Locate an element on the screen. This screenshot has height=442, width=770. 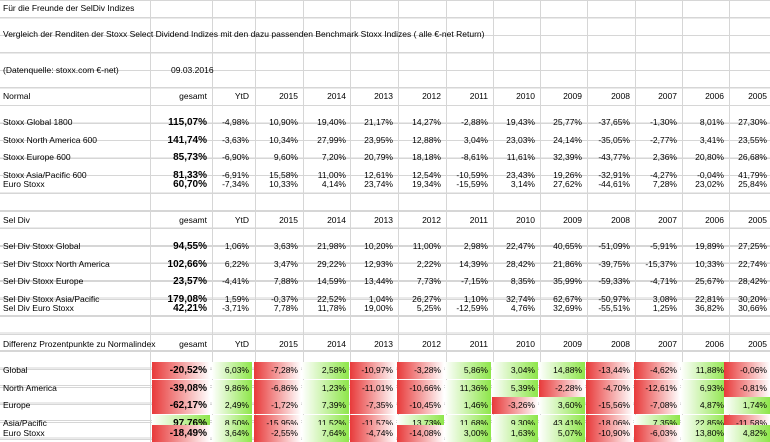
value-cell: 12,61% is located at coordinates (378, 174).